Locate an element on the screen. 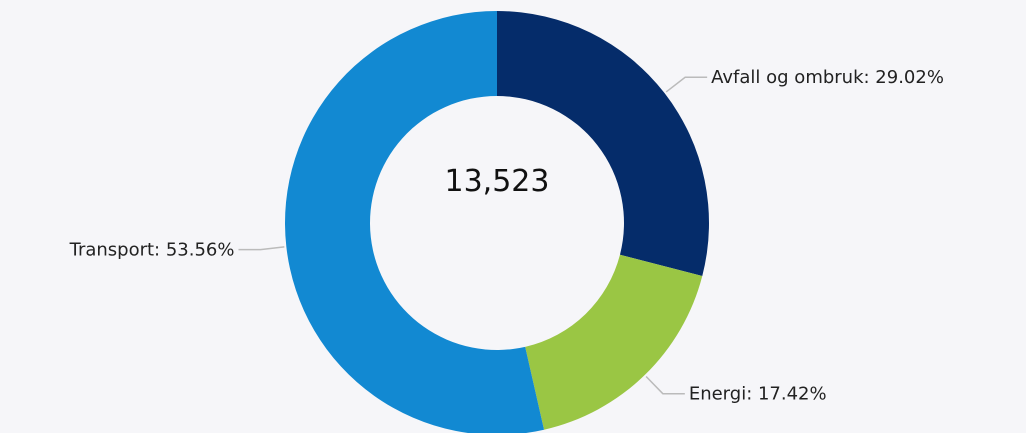 This screenshot has height=433, width=1026. label-avfall-og-ombruk: Avfall og ombruk: 29.02% is located at coordinates (827, 77).